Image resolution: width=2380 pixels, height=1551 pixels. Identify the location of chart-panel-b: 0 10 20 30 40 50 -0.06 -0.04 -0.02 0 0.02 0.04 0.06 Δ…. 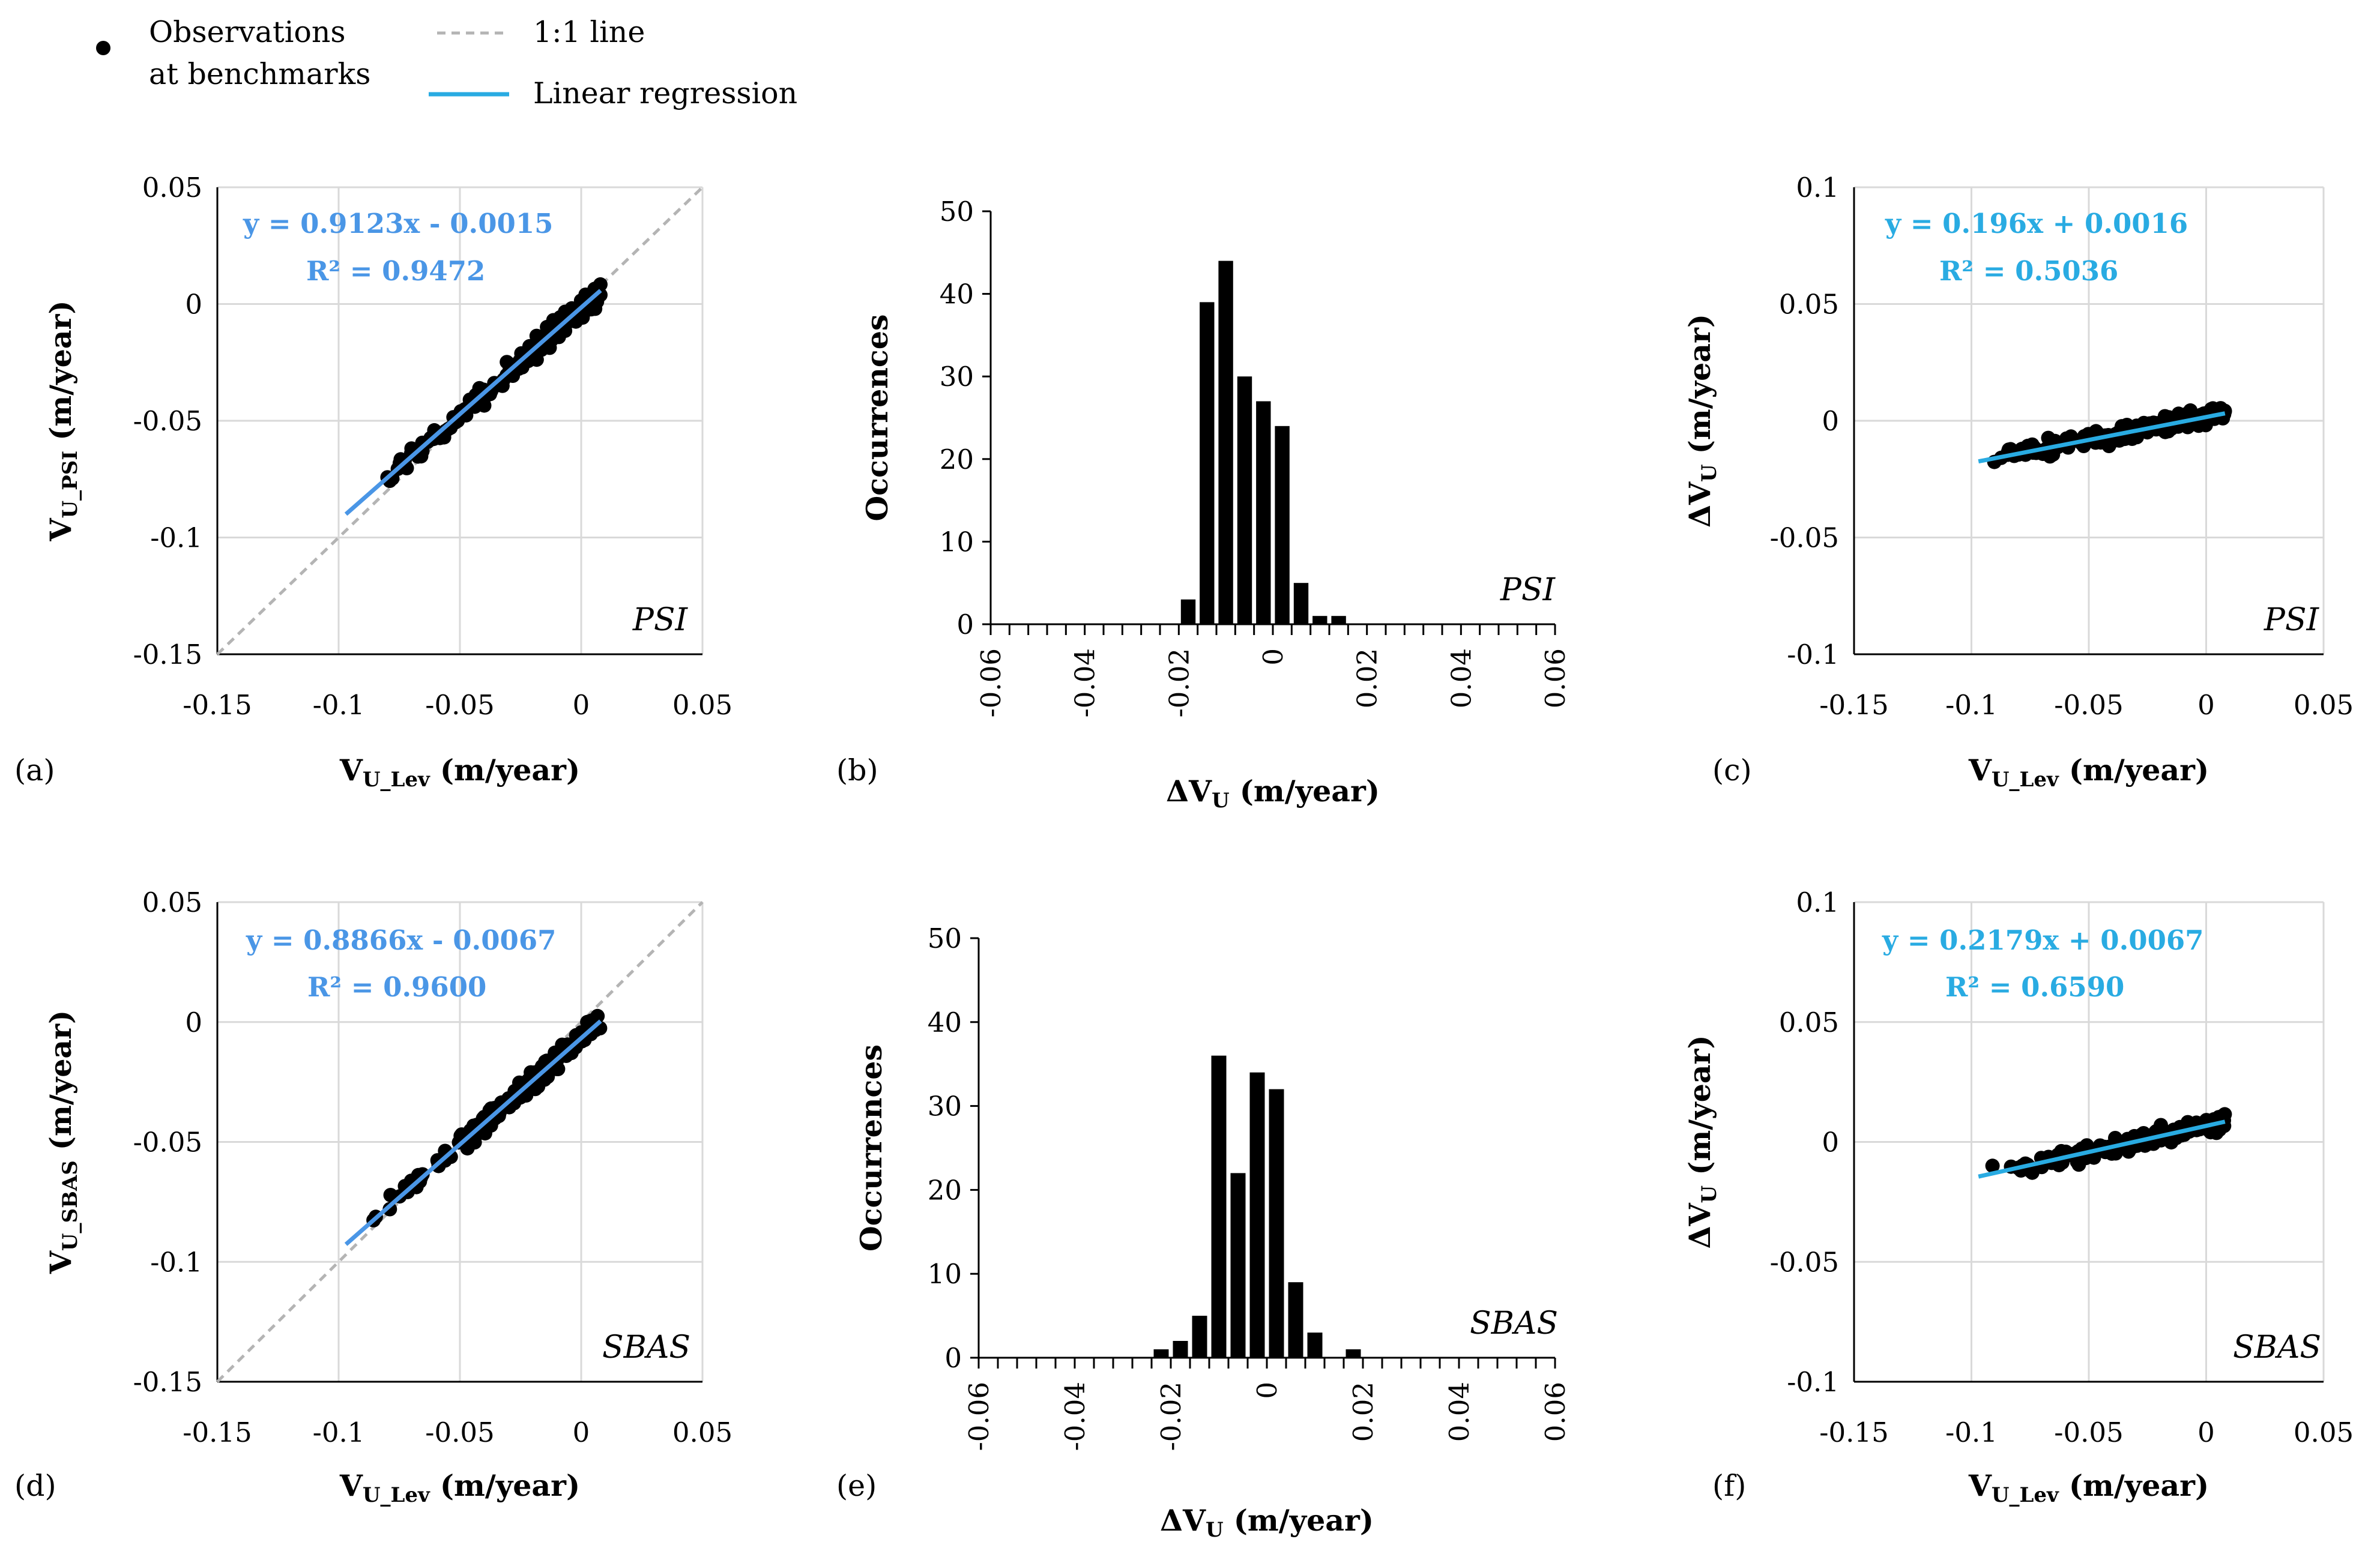
(1203, 505).